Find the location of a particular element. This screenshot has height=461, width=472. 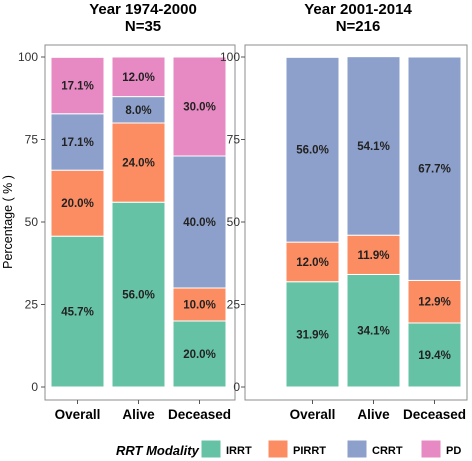

panel-subtitle: N=35 is located at coordinates (143, 26).